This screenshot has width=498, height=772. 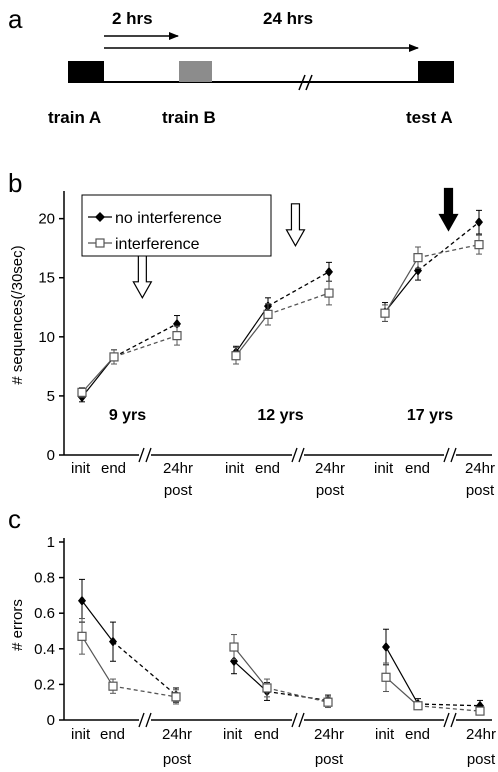 What do you see at coordinates (46, 278) in the screenshot?
I see `panel-b-y-tick-label: 15` at bounding box center [46, 278].